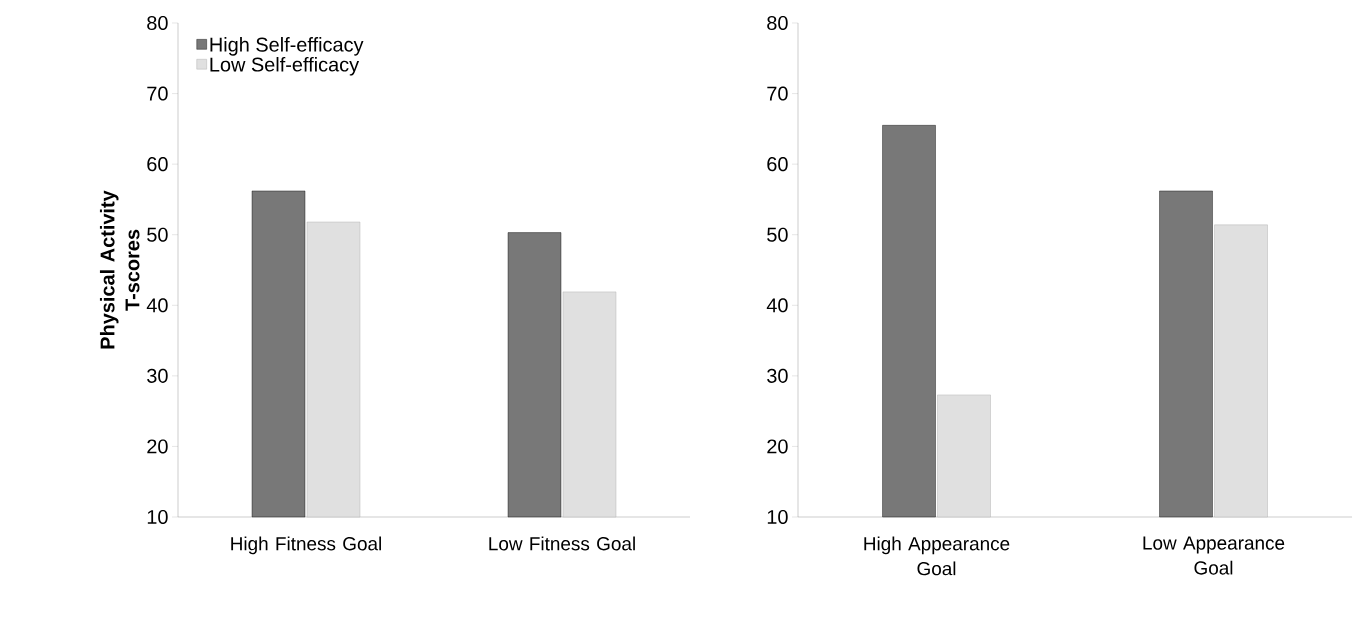  I want to click on x-tick-label: Low Appearance Goal, so click(1214, 555).